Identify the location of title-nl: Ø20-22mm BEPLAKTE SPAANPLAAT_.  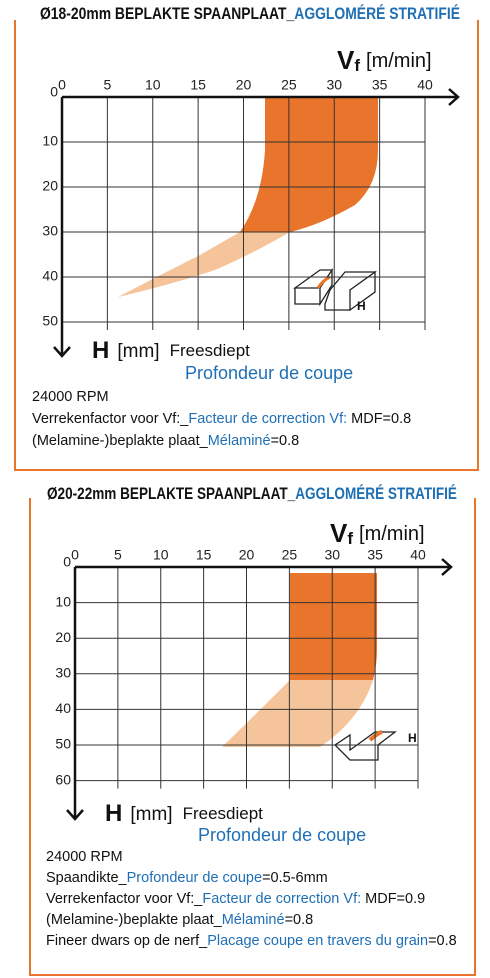
(171, 493).